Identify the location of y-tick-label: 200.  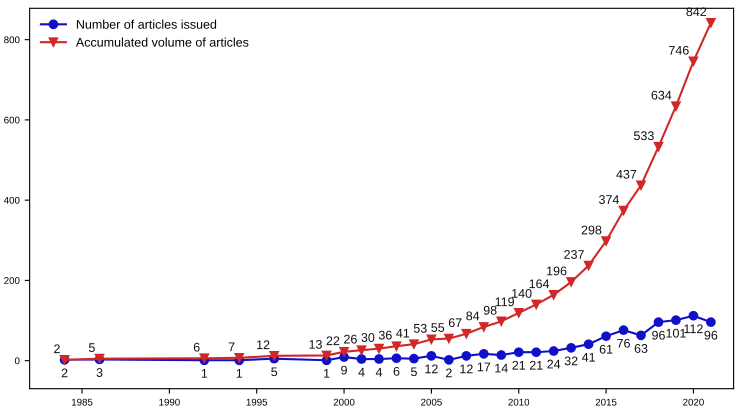
(12, 280).